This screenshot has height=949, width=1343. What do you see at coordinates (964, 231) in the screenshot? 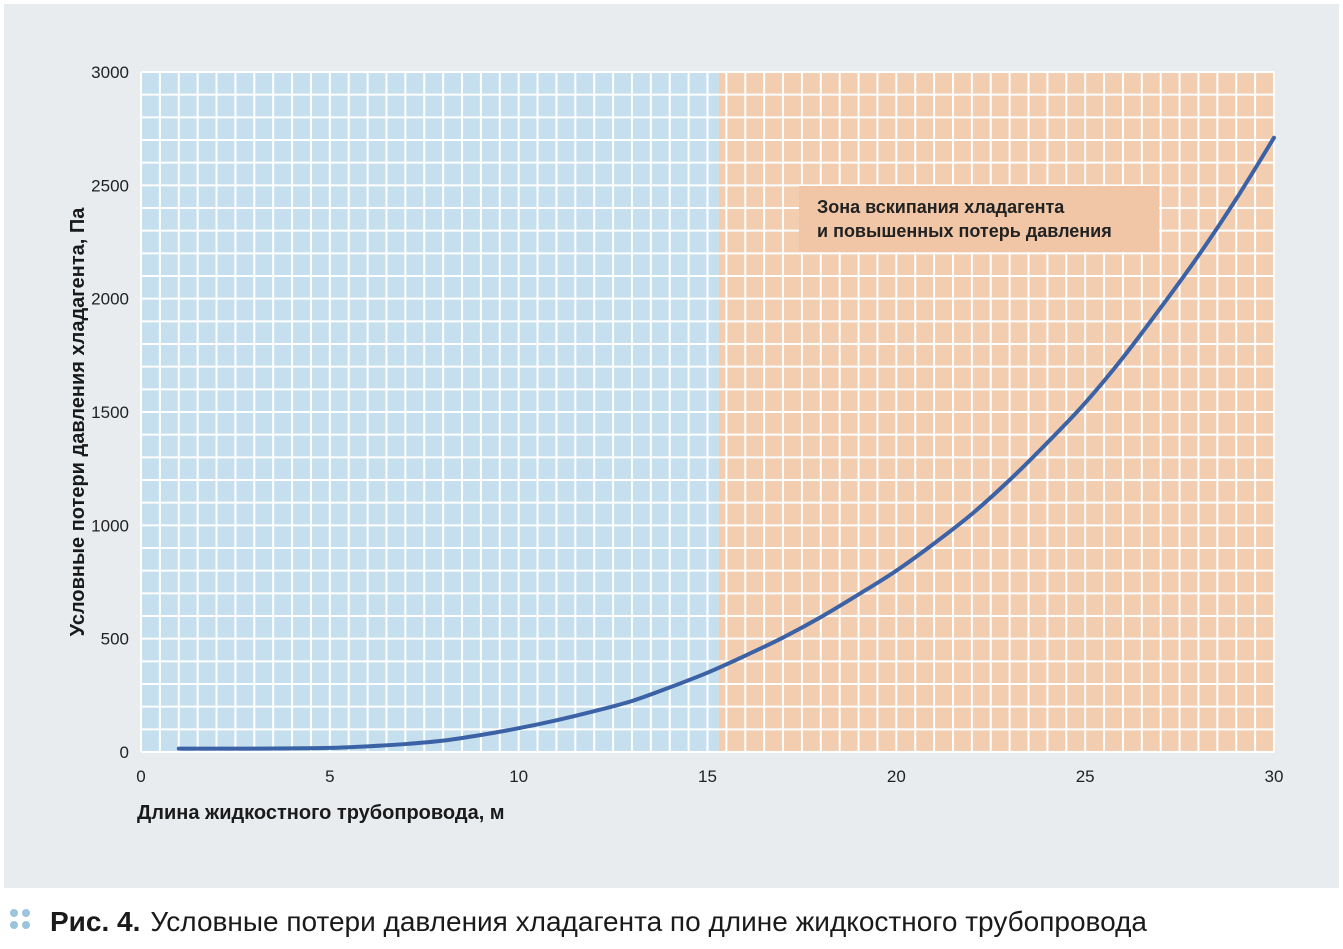
I see `zone-label-line: и повышенных потерь давления` at bounding box center [964, 231].